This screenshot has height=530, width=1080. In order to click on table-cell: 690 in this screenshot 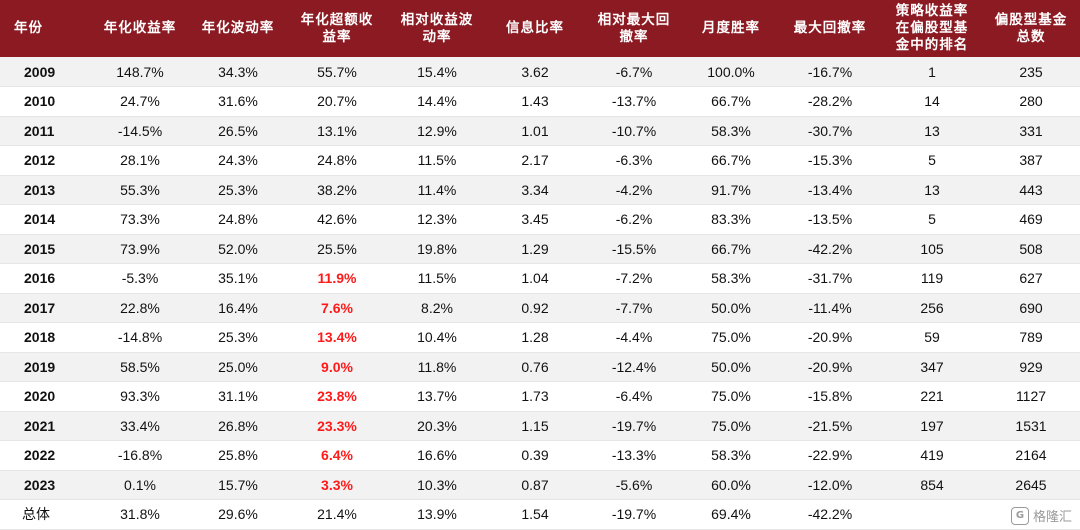, I will do `click(1031, 308)`.